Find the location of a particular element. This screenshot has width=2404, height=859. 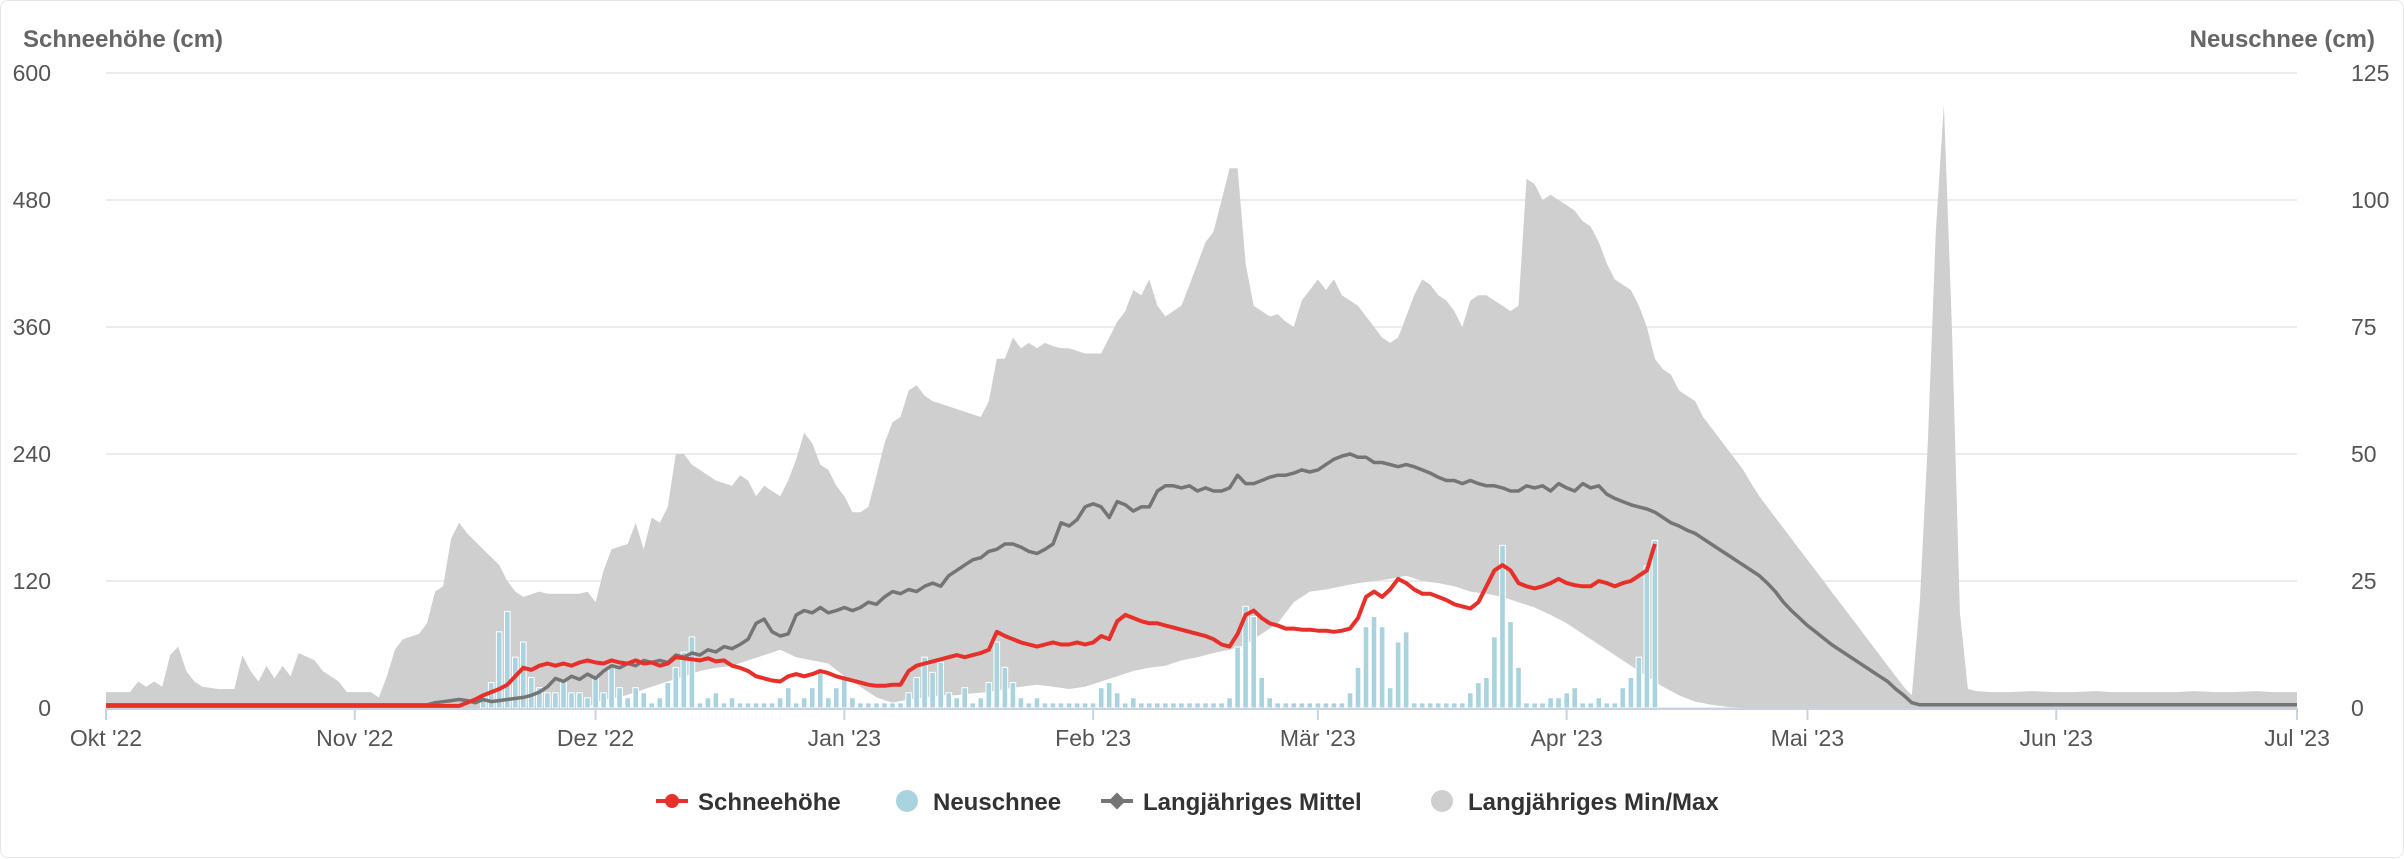

x-tick-label: Dez '22 is located at coordinates (595, 738).